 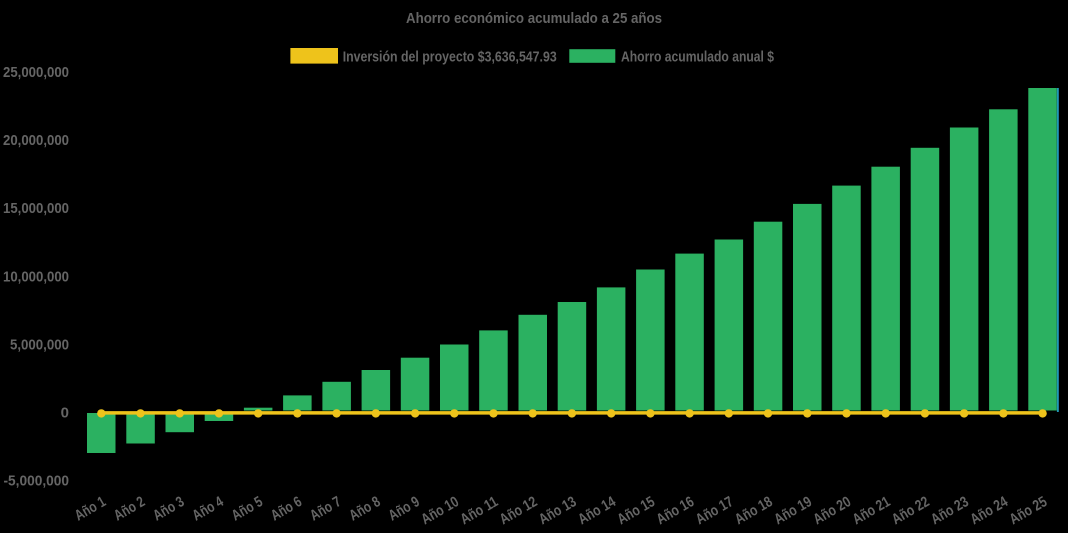 What do you see at coordinates (36, 208) in the screenshot?
I see `svg-text: 15,000,000` at bounding box center [36, 208].